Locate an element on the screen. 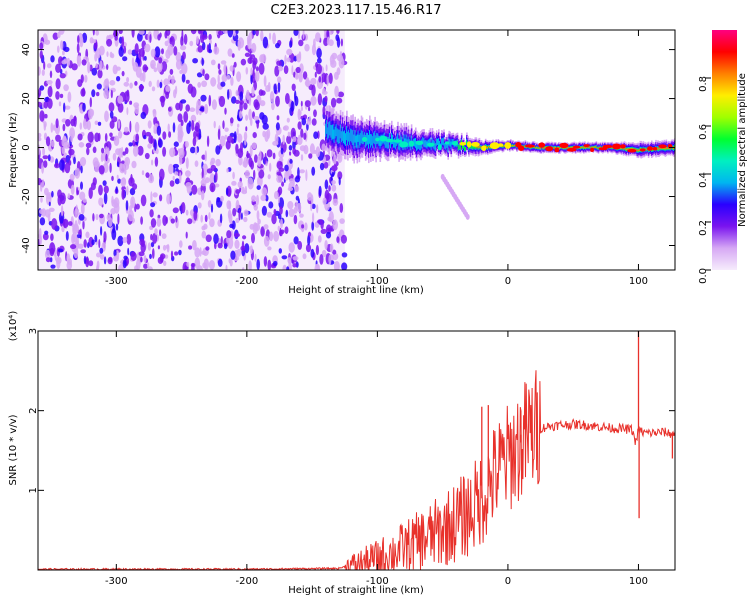 The width and height of the screenshot is (750, 600). x-tick-label: -100 is located at coordinates (377, 581).